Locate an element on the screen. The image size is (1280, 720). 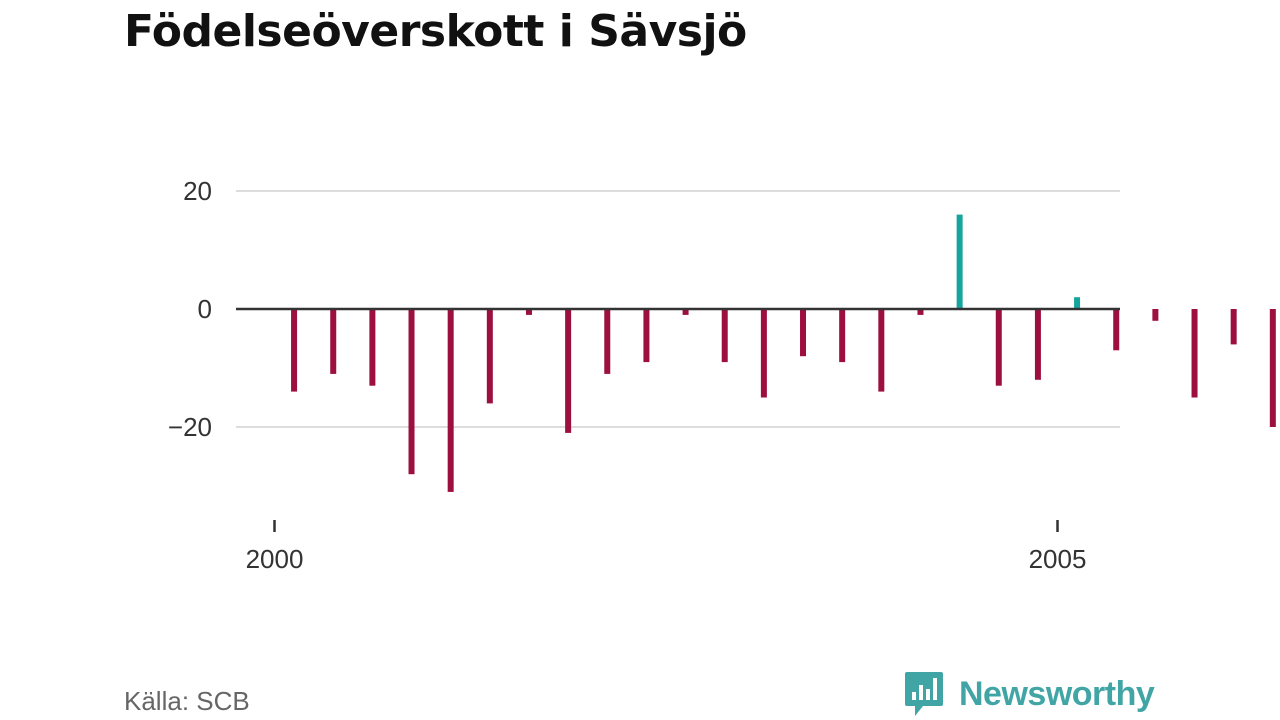
newsworthy-bar-chart-icon is located at coordinates (924, 694).